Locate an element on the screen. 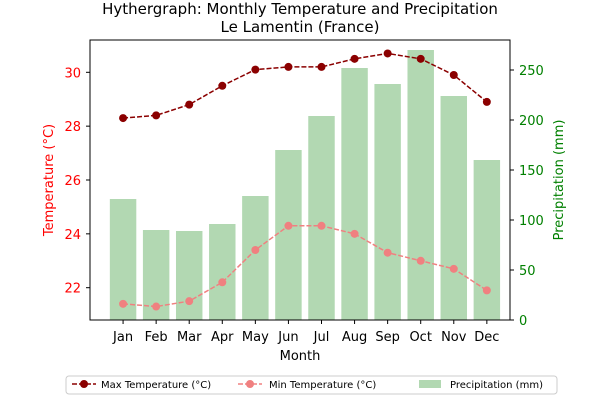  precip-tick-label: 100 is located at coordinates (531, 221).